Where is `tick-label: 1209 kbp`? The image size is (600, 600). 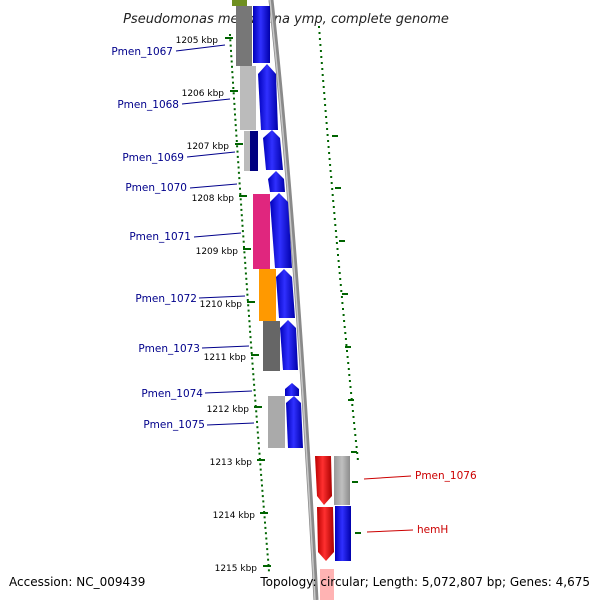 tick-label: 1209 kbp is located at coordinates (217, 252).